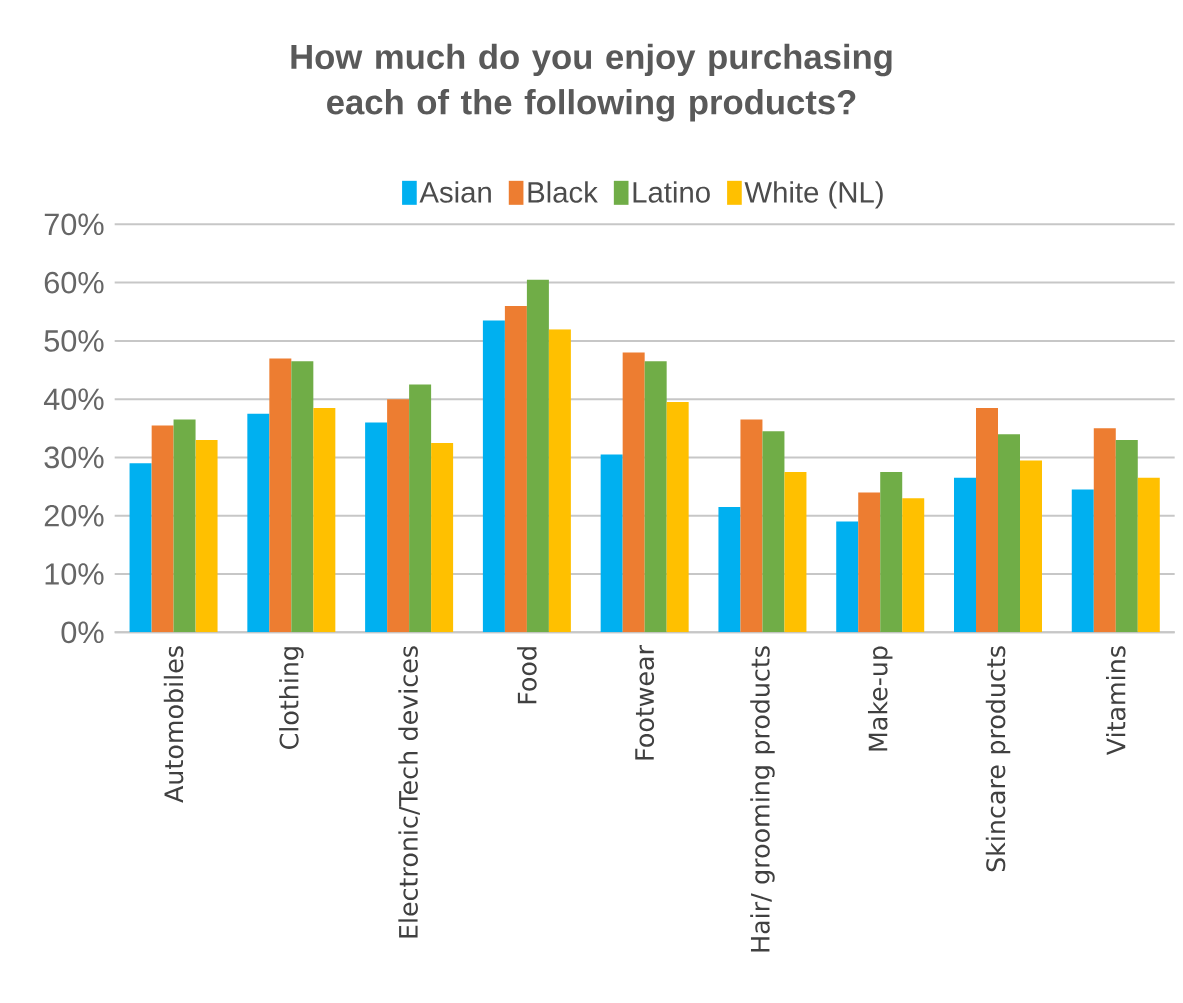  I want to click on y-tick-label: 60%, so click(74, 282).